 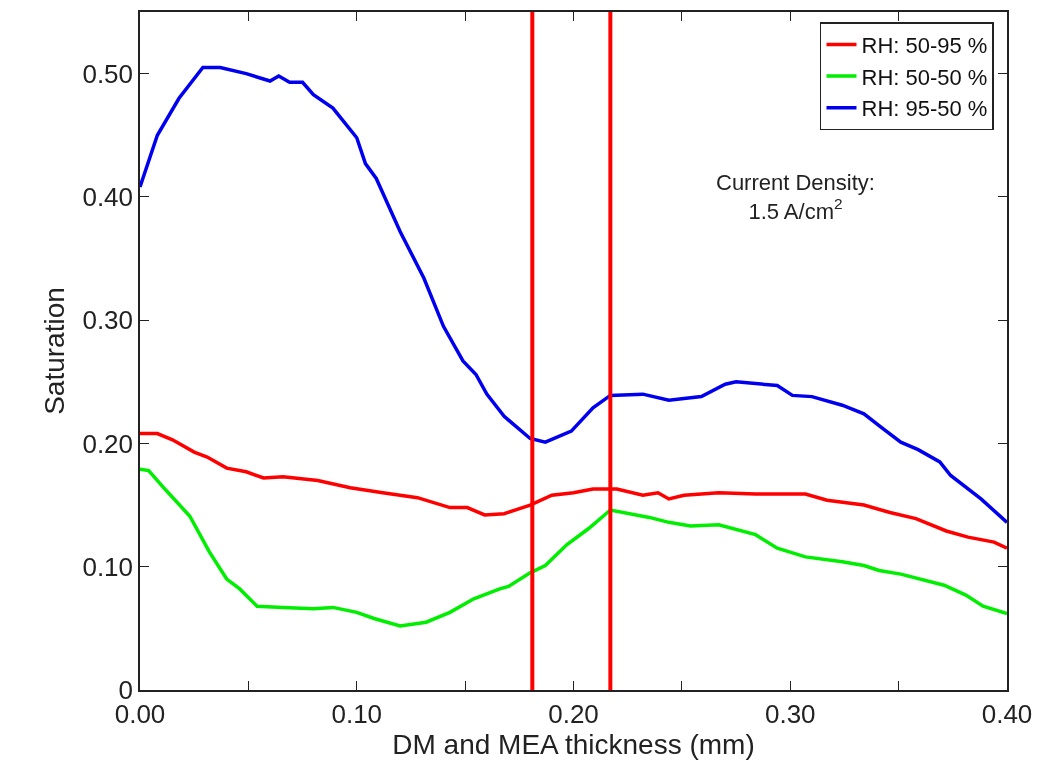 I want to click on y-tick-label: 0.30, so click(x=108, y=320).